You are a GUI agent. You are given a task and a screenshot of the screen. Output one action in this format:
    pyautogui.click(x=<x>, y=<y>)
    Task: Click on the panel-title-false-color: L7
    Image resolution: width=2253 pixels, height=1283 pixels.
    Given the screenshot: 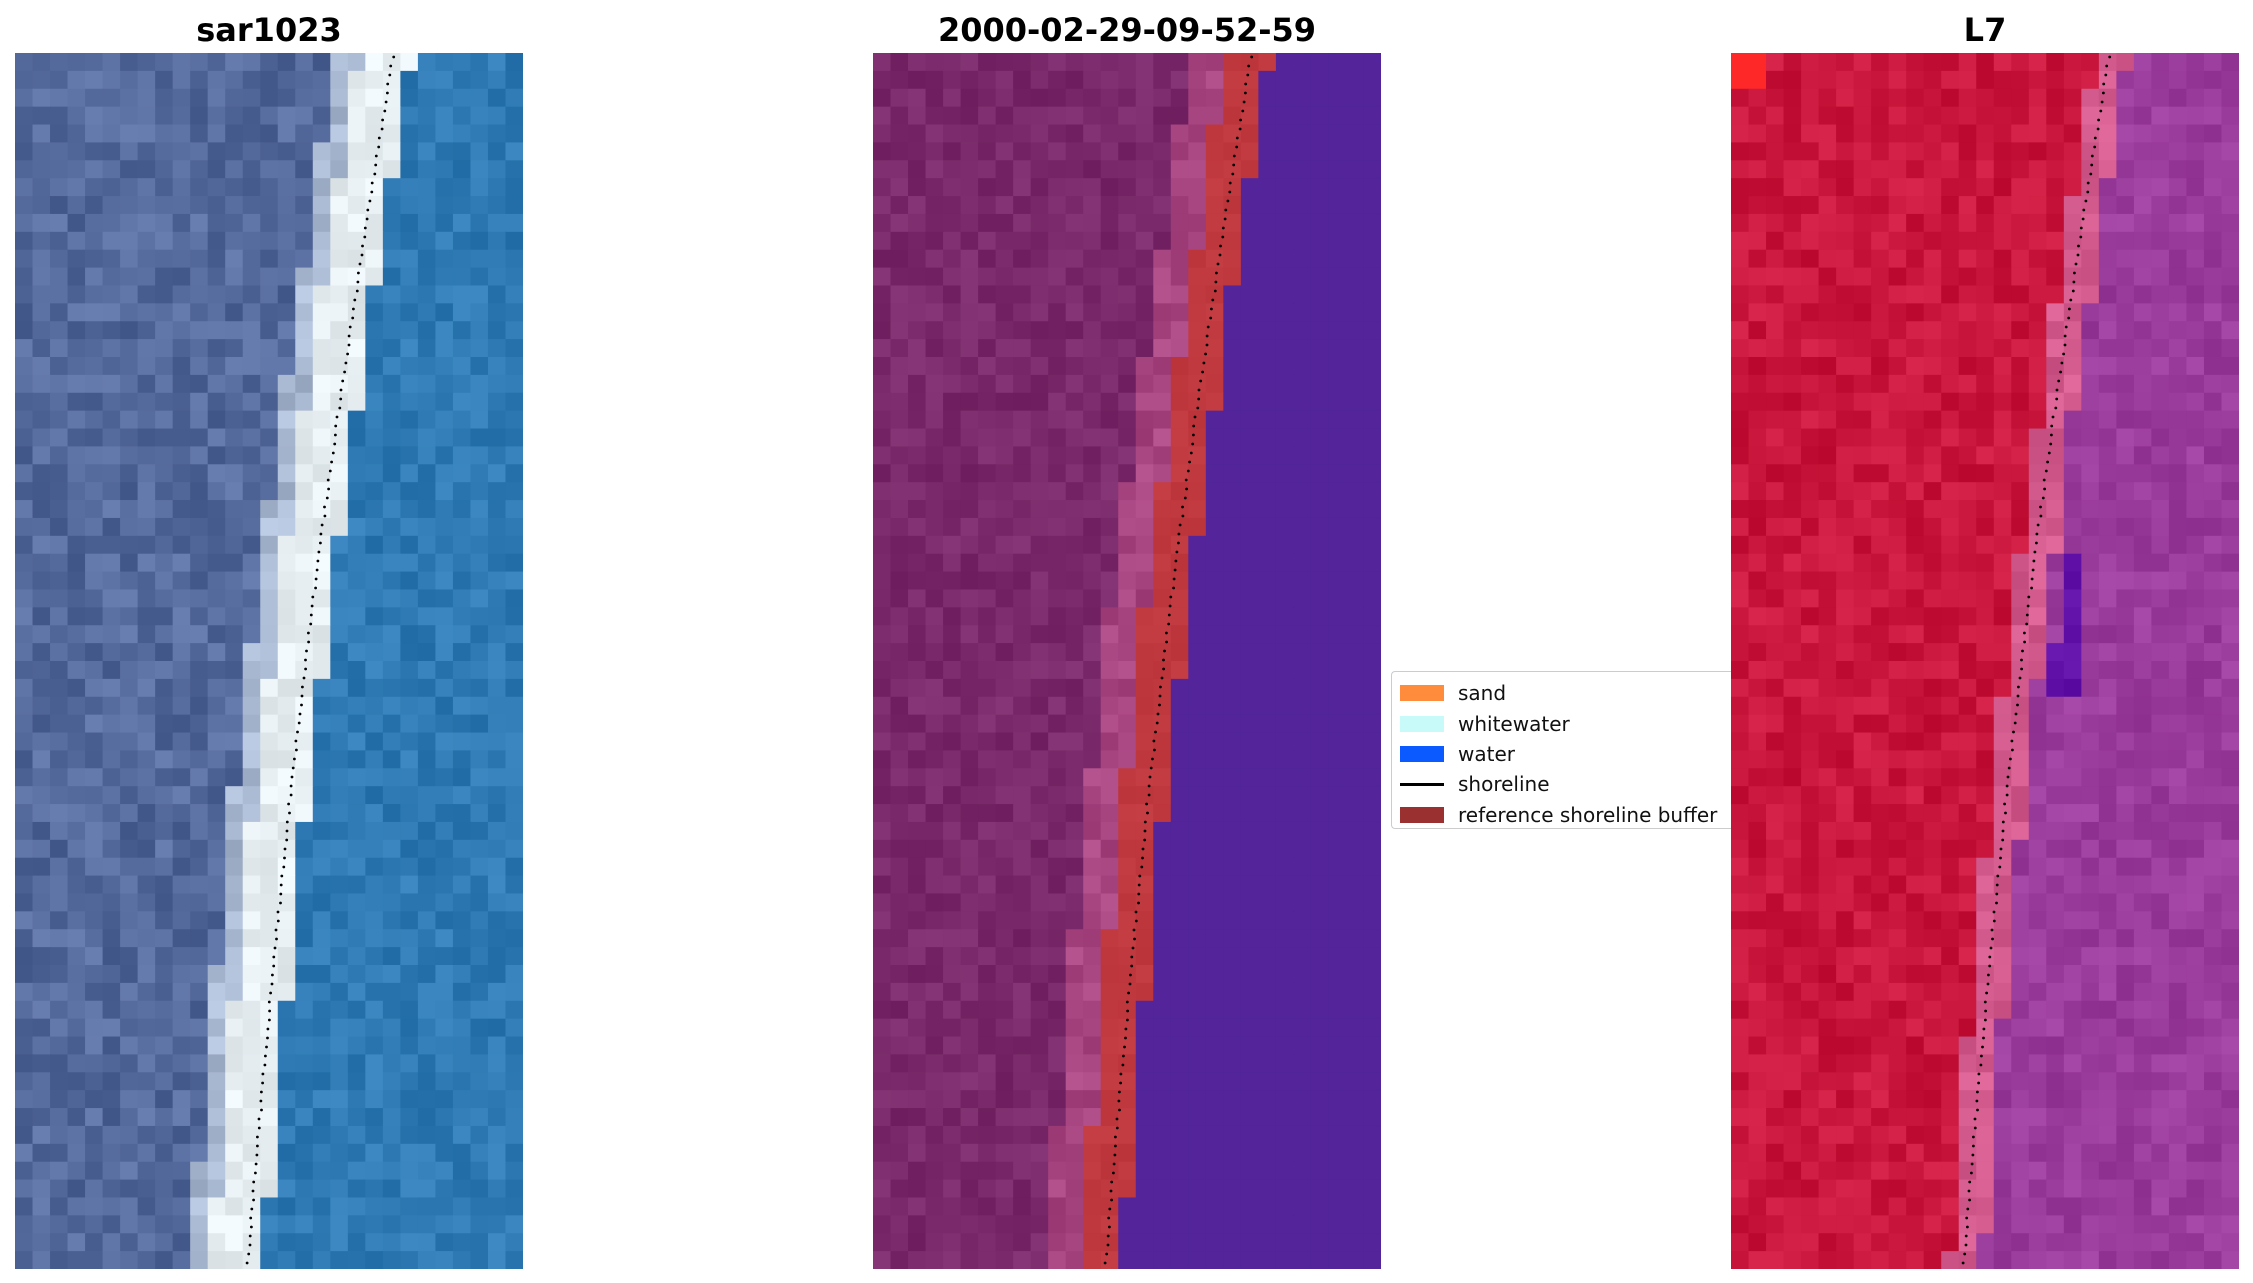 What is the action you would take?
    pyautogui.click(x=1985, y=30)
    